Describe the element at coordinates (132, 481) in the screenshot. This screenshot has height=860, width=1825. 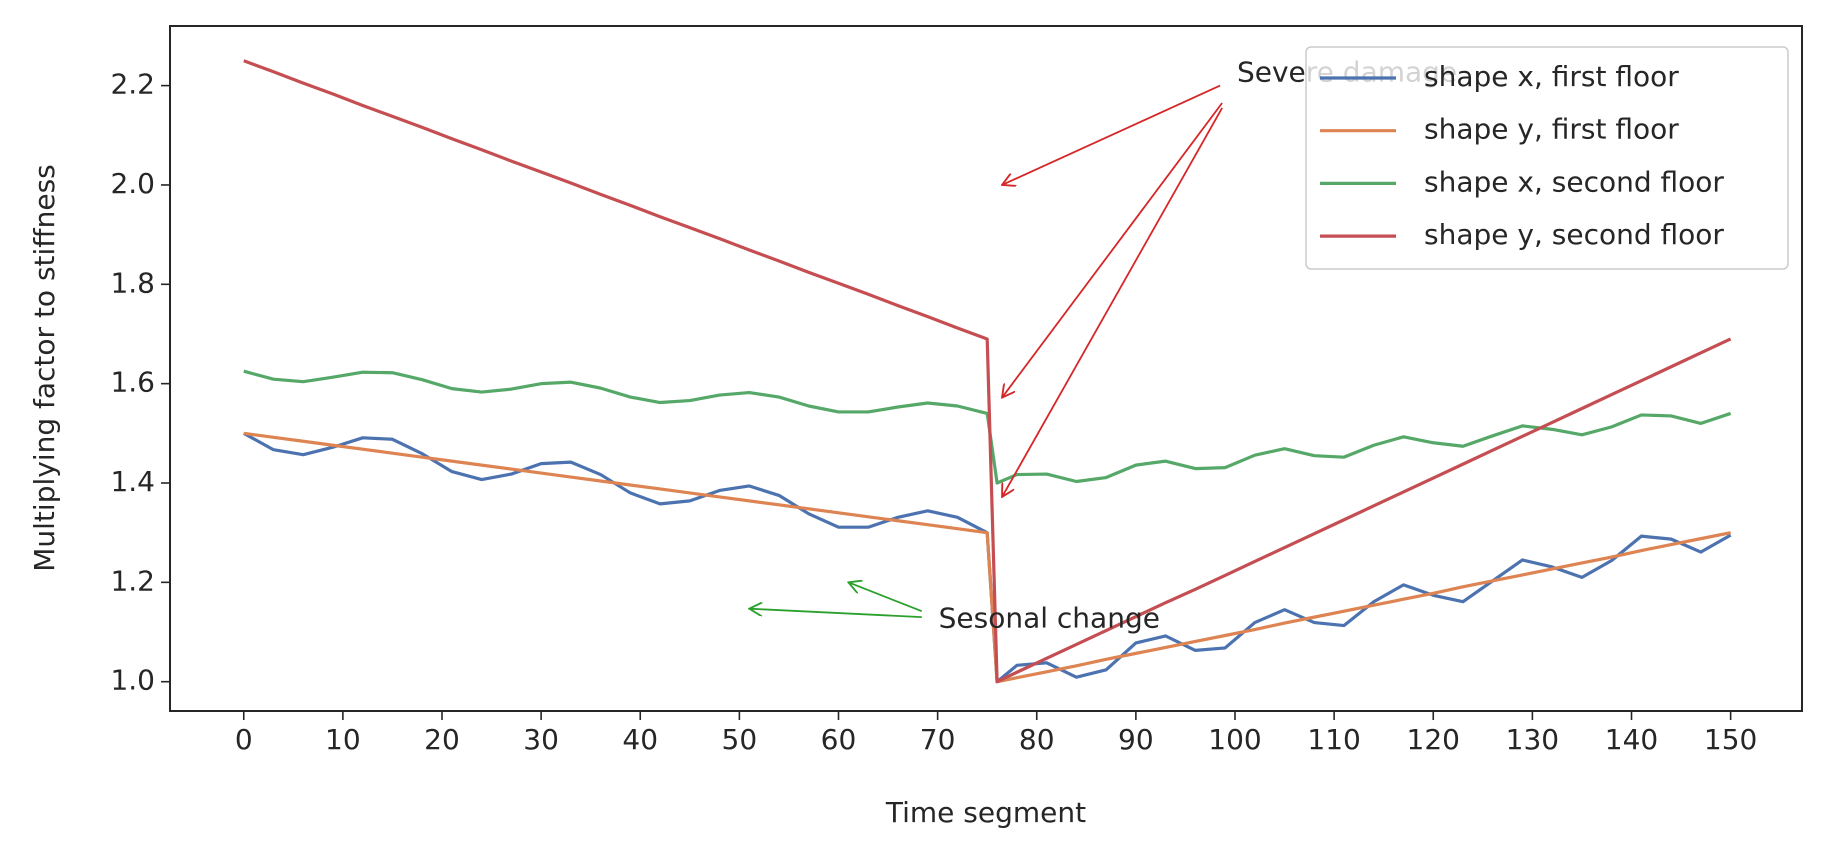
I see `y-tick-label: 1.4` at that location.